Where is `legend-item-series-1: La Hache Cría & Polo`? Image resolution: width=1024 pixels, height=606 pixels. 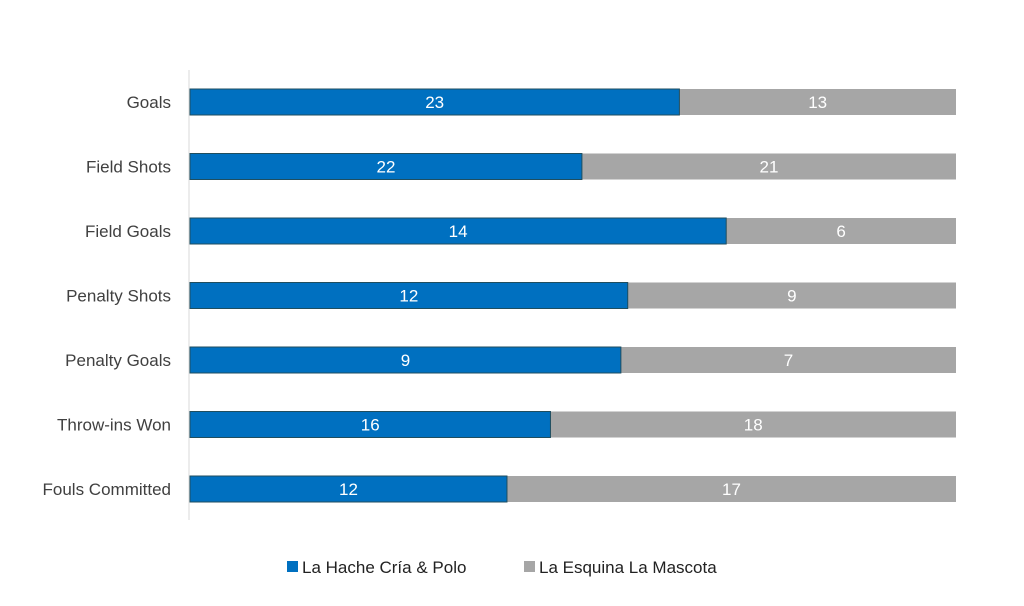
legend-item-series-1: La Hache Cría & Polo is located at coordinates (376, 567).